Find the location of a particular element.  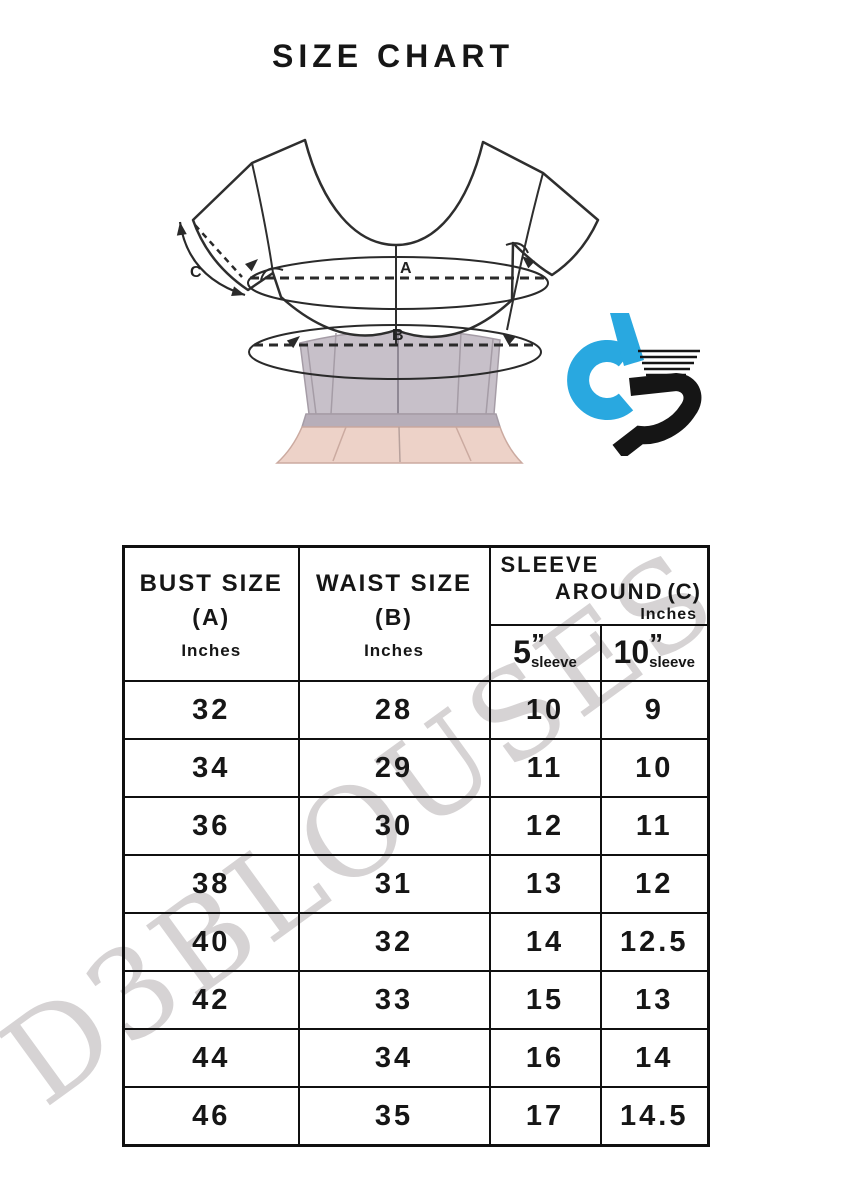

waist-header-letter: (B) is located at coordinates (394, 616).